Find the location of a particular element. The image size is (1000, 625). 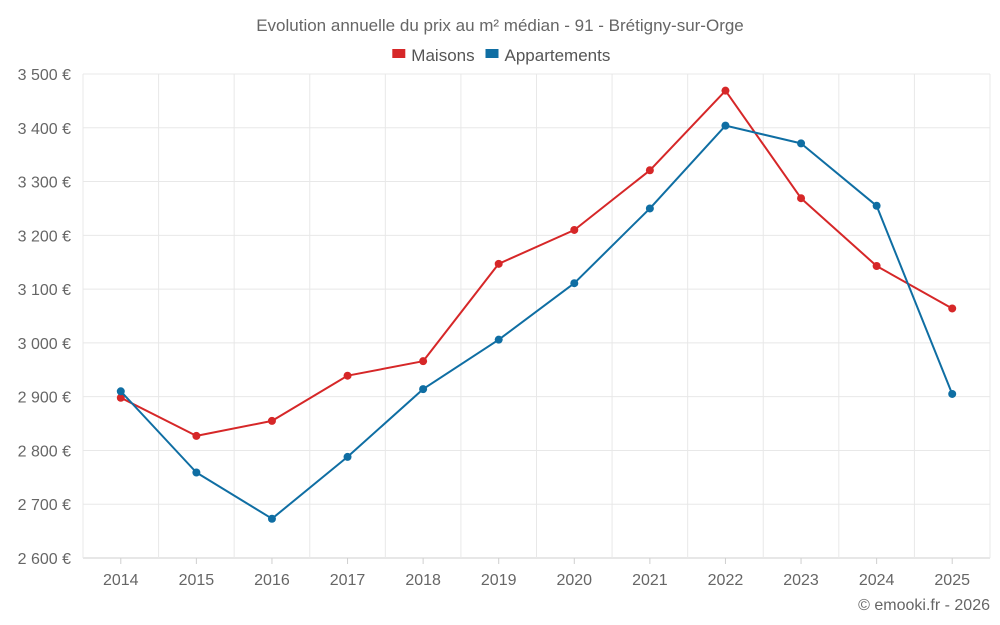

x-tick-label: 2021 is located at coordinates (650, 580).